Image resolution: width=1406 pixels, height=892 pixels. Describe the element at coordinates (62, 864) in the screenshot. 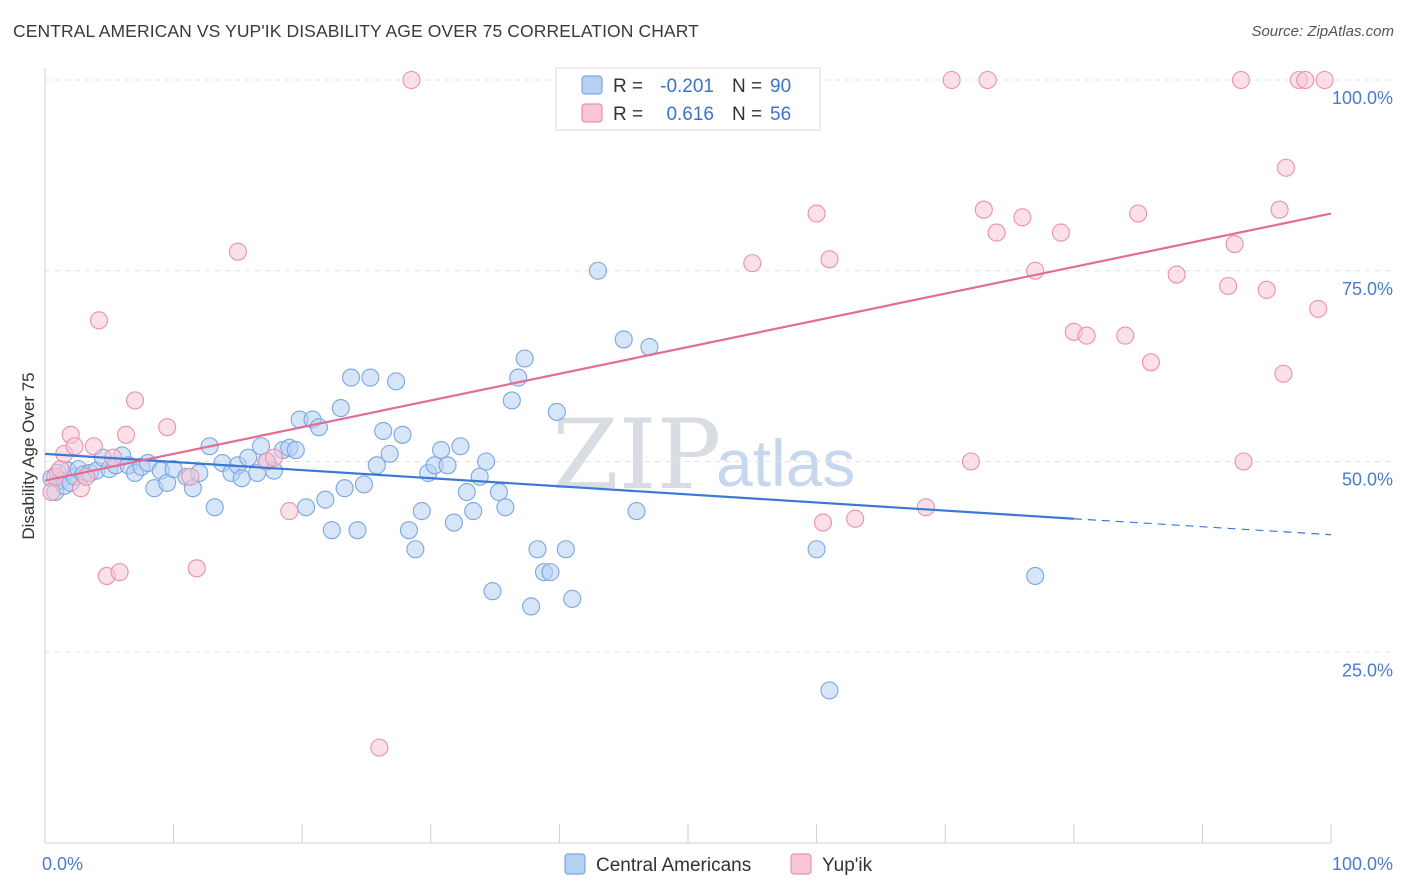

I see `x-tick-label-min: 0.0%` at that location.